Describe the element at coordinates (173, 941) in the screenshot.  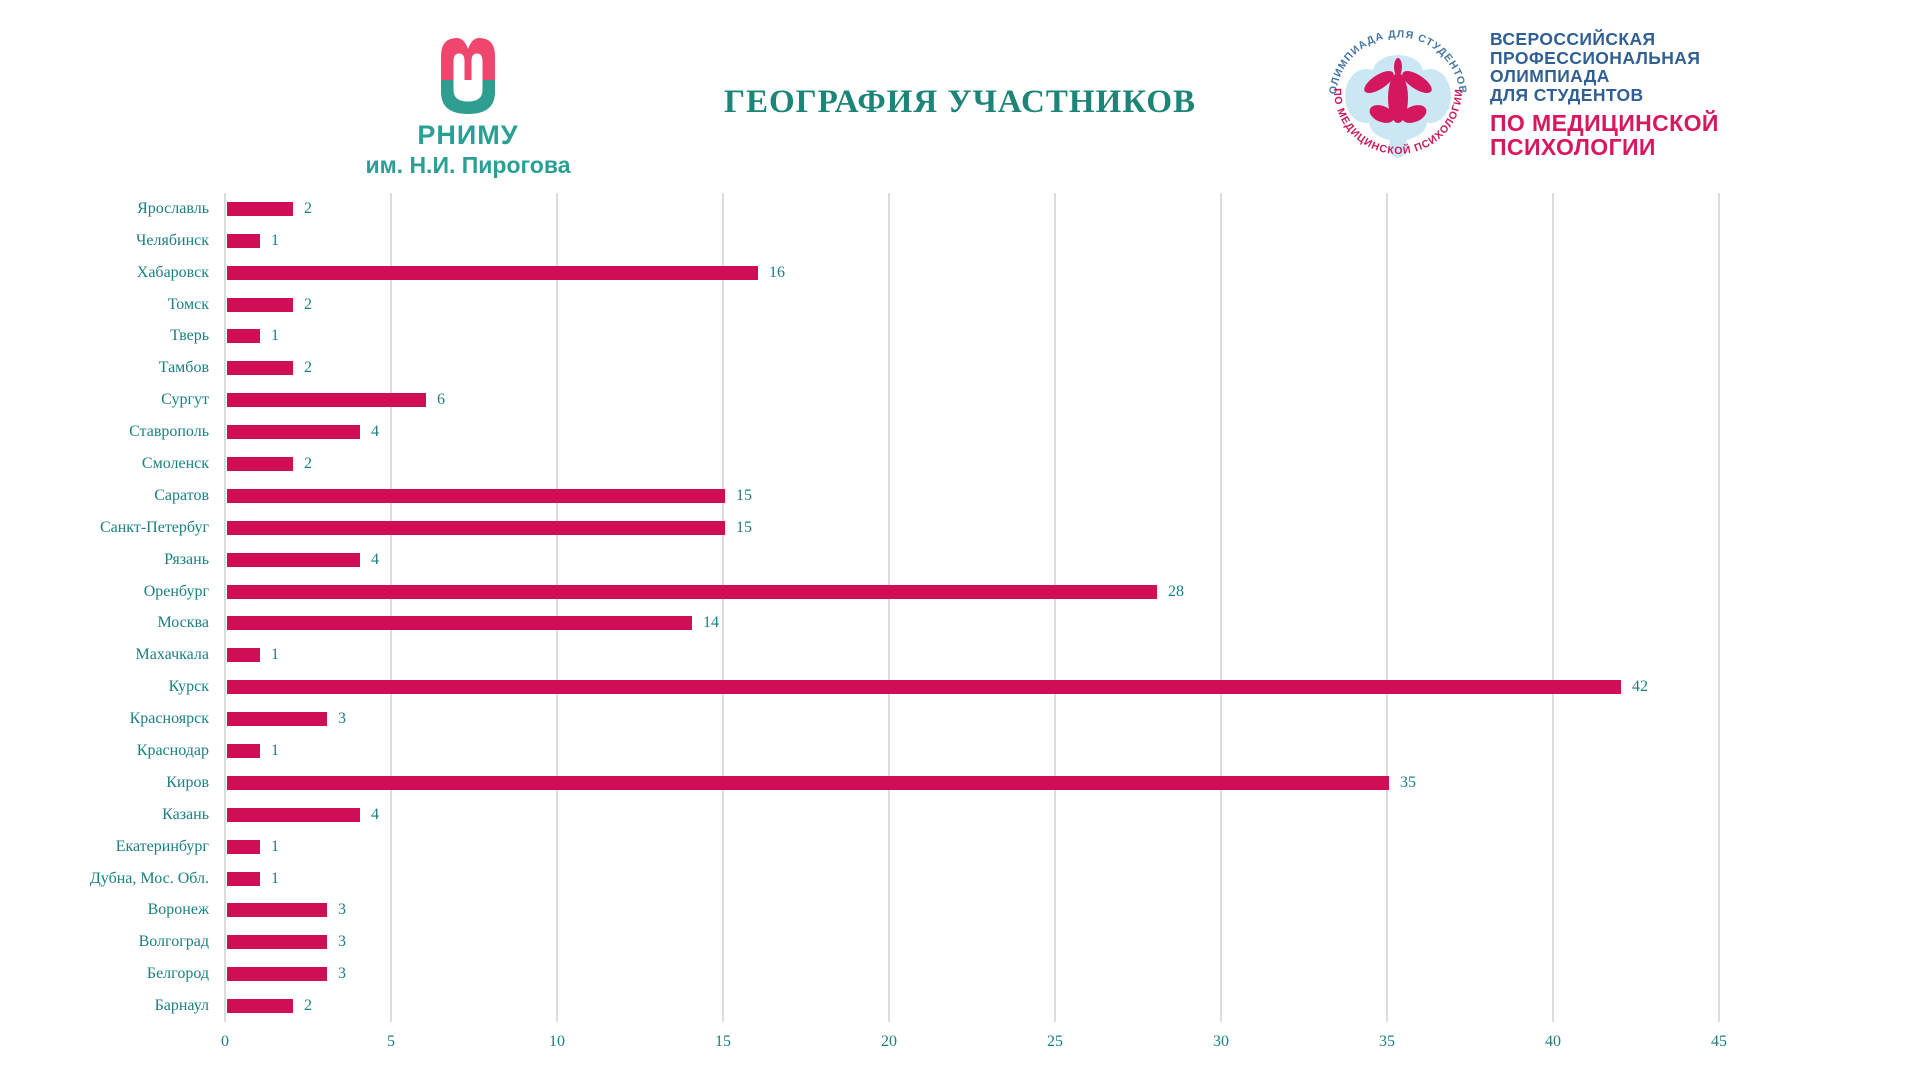
I see `category-label: Волгоград` at that location.